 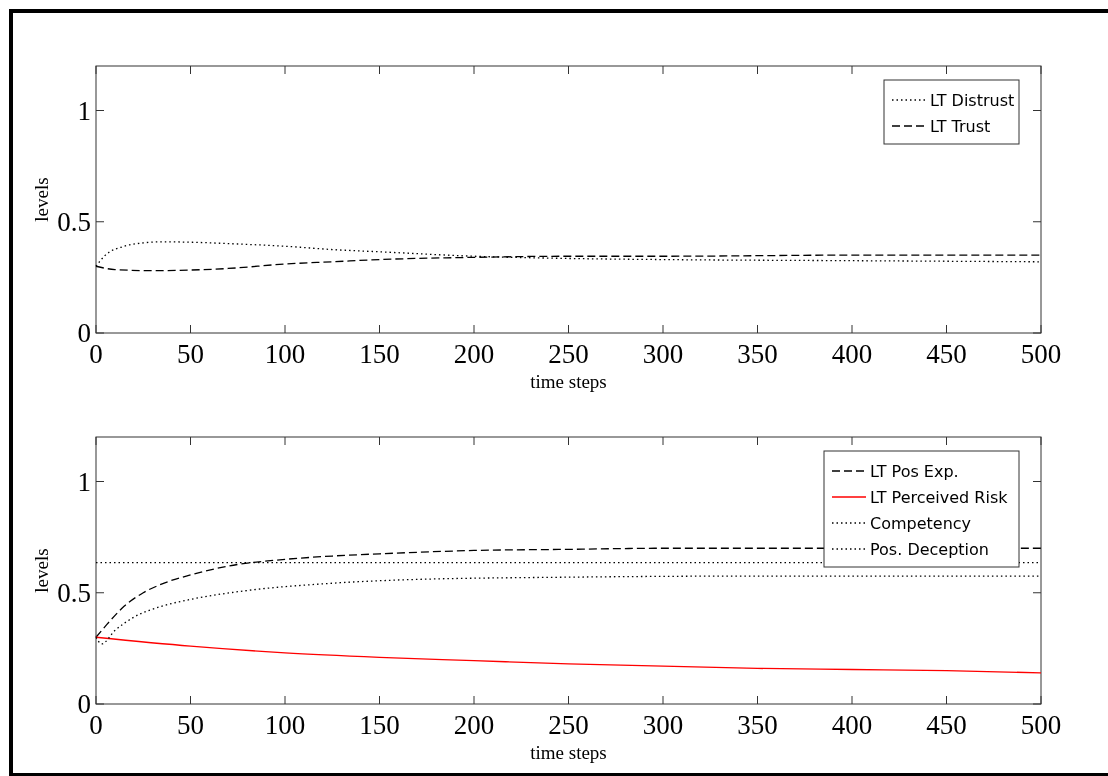 I want to click on legend-label: LT Trust, so click(x=960, y=126).